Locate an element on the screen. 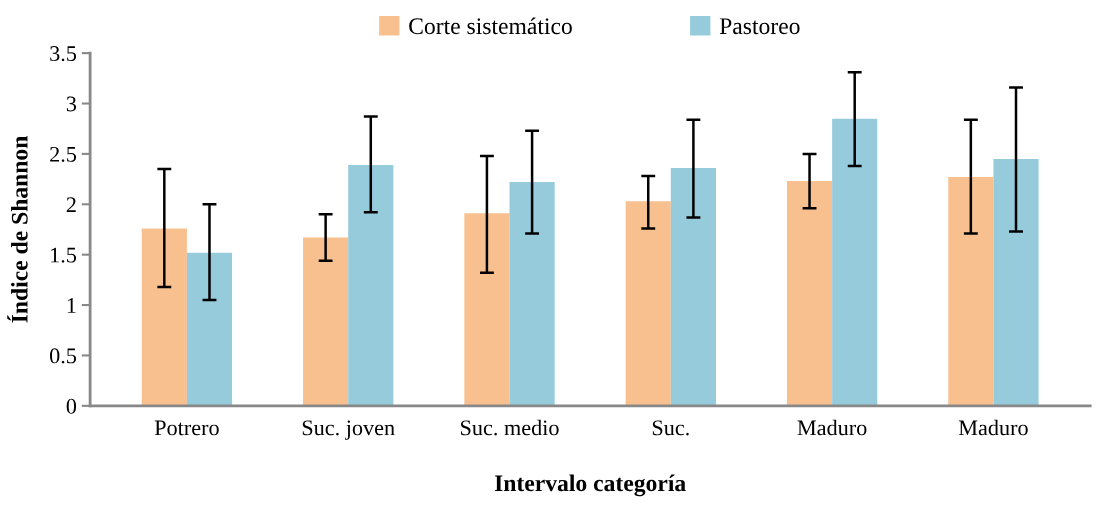 The image size is (1099, 506). x-tick-label: Suc. joven is located at coordinates (348, 430).